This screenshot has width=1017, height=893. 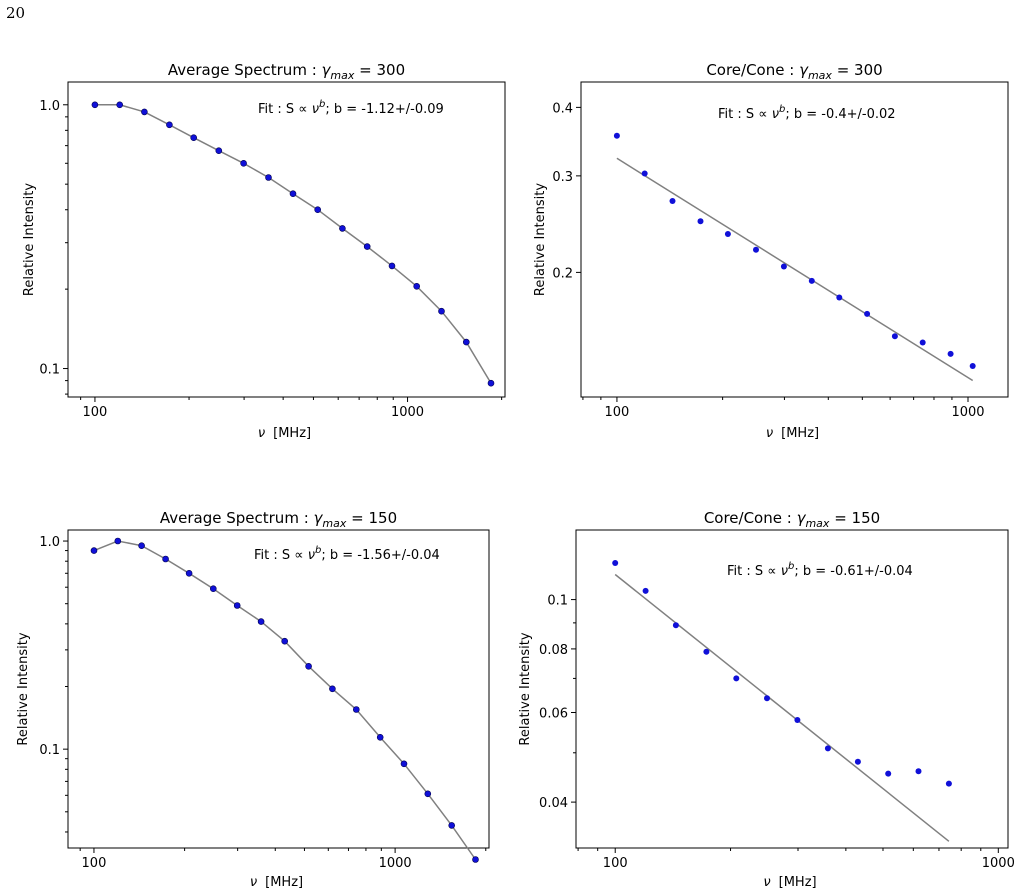 I want to click on fit-annotation: Fit : S ∝ νb; b = -0.4+/-0.02, so click(x=807, y=113).